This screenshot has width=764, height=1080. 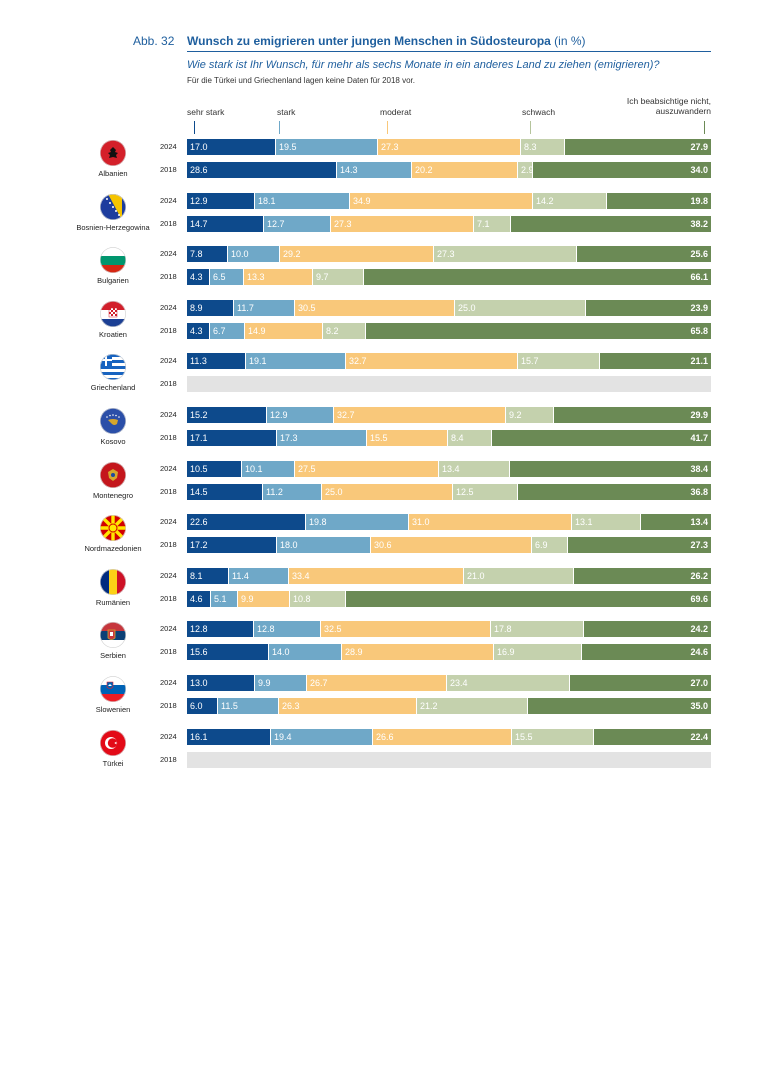 I want to click on bar-segment-sehr-stark: 17.0, so click(x=231, y=147).